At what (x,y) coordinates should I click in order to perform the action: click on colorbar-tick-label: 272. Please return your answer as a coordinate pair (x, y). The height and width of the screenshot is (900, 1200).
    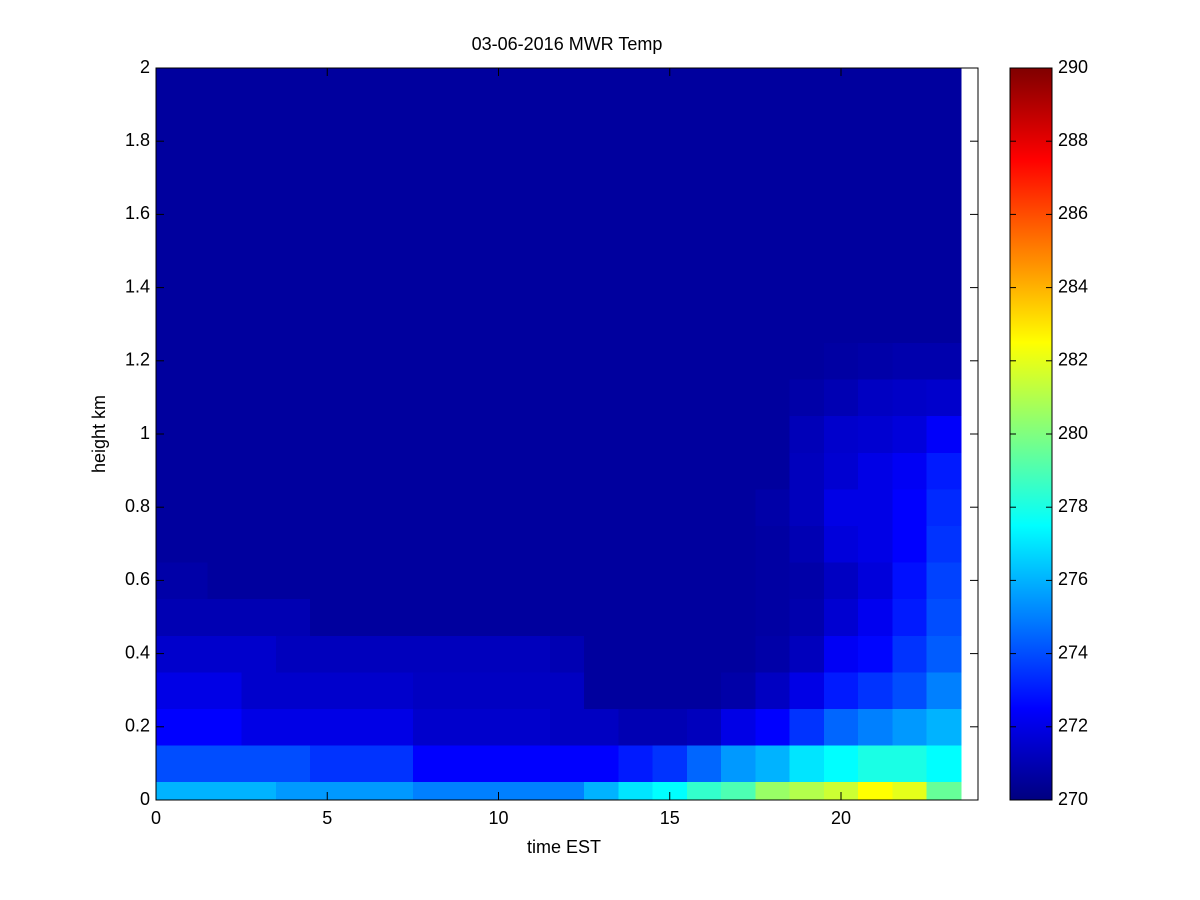
    Looking at the image, I should click on (1073, 726).